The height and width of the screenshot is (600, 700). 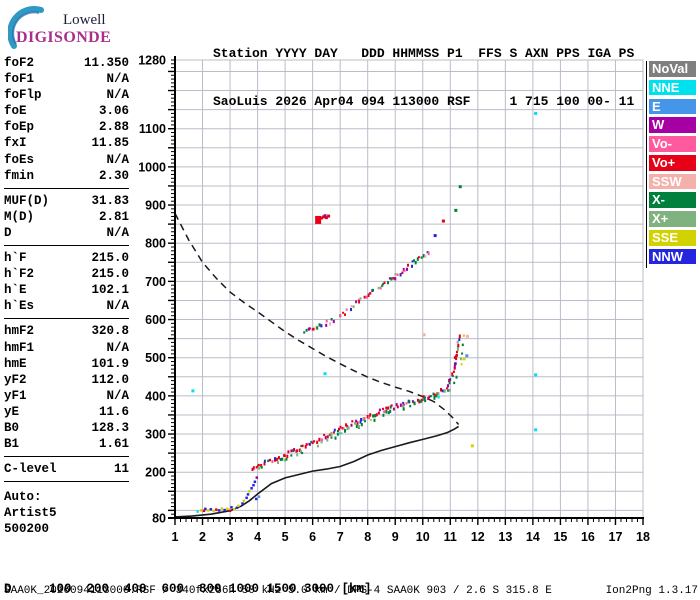 What do you see at coordinates (12, 444) in the screenshot?
I see `param-label: B1` at bounding box center [12, 444].